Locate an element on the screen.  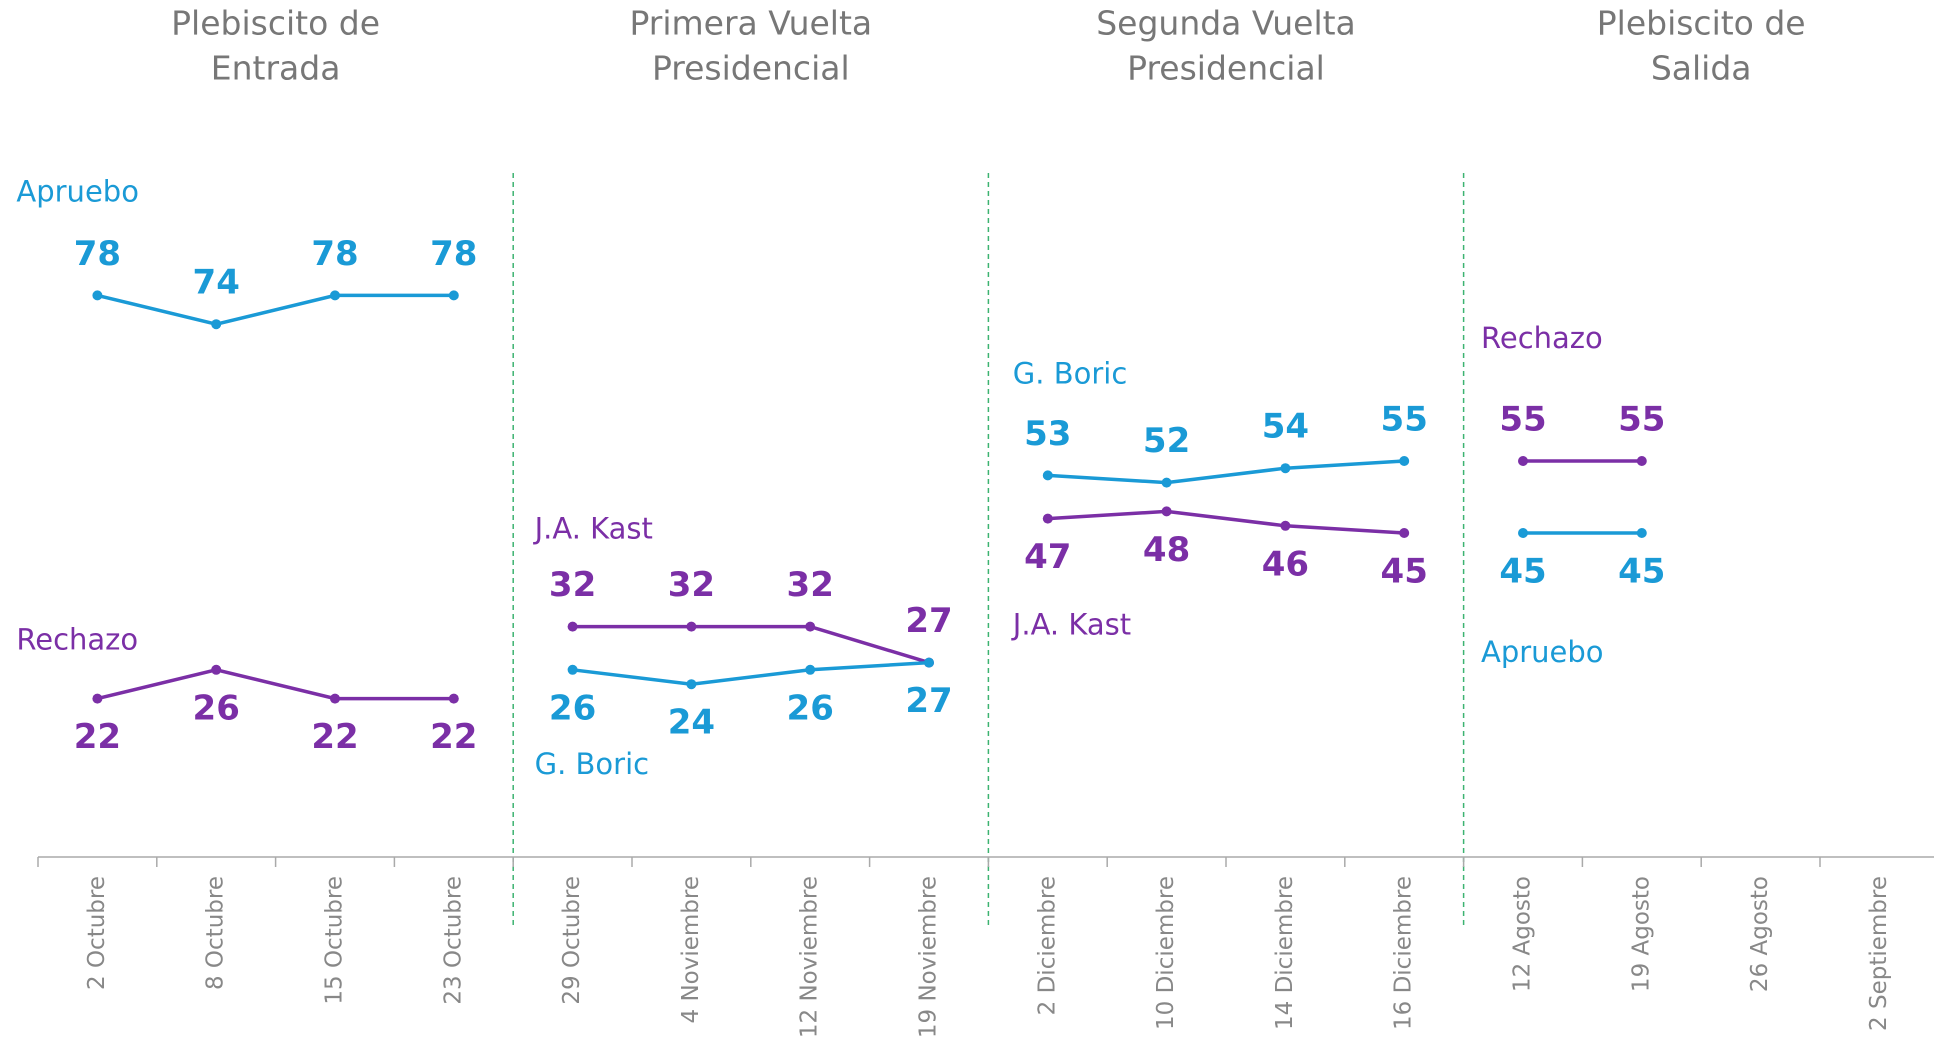
panel-title: Segunda Vuelta is located at coordinates (1226, 23).